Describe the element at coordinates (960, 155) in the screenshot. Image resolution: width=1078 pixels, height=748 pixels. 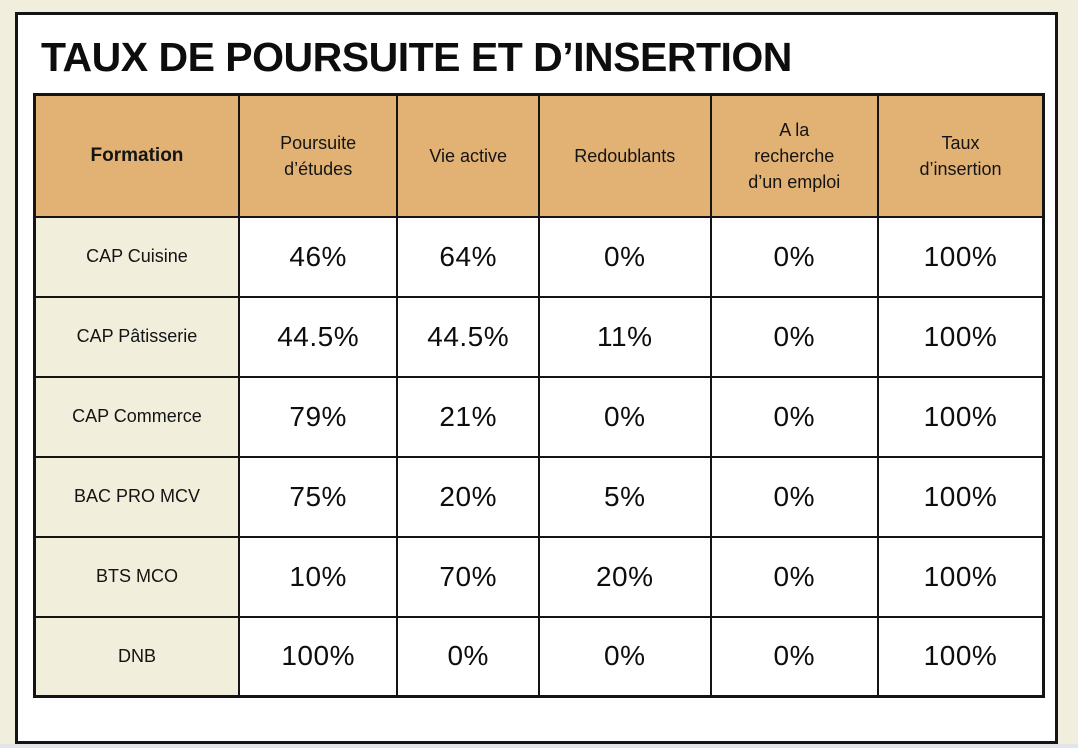
I see `column-header-taux-insertion: Taux d’insertion` at that location.